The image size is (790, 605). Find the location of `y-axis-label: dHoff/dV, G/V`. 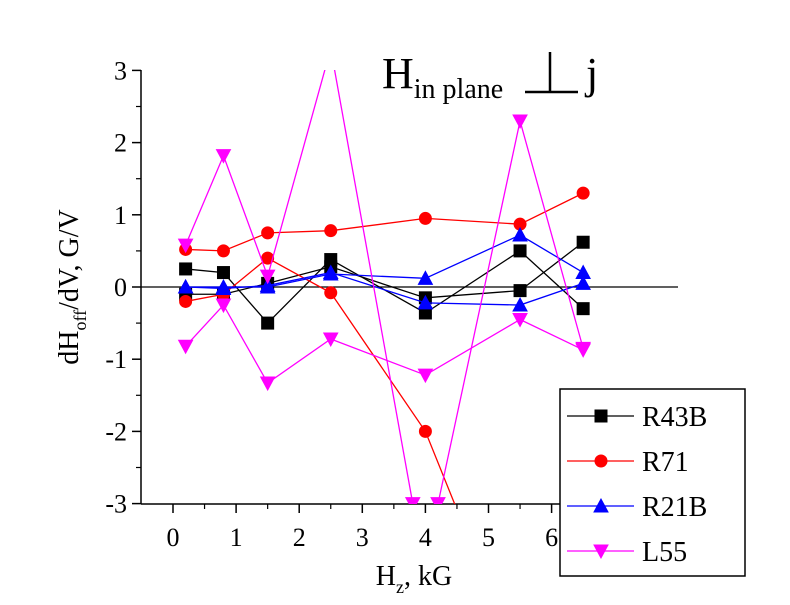

y-axis-label: dHoff/dV, G/V is located at coordinates (72, 287).